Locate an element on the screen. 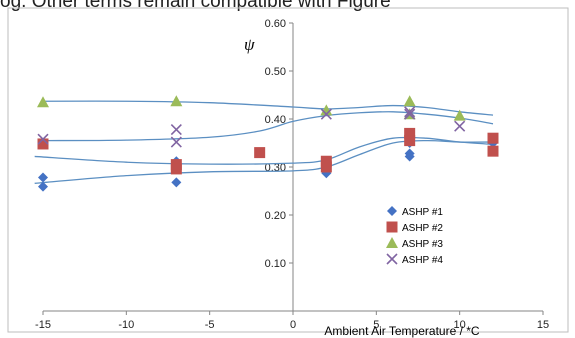 This screenshot has height=338, width=575. x-axis-label: Ambient Air Temperature / *C is located at coordinates (402, 331).